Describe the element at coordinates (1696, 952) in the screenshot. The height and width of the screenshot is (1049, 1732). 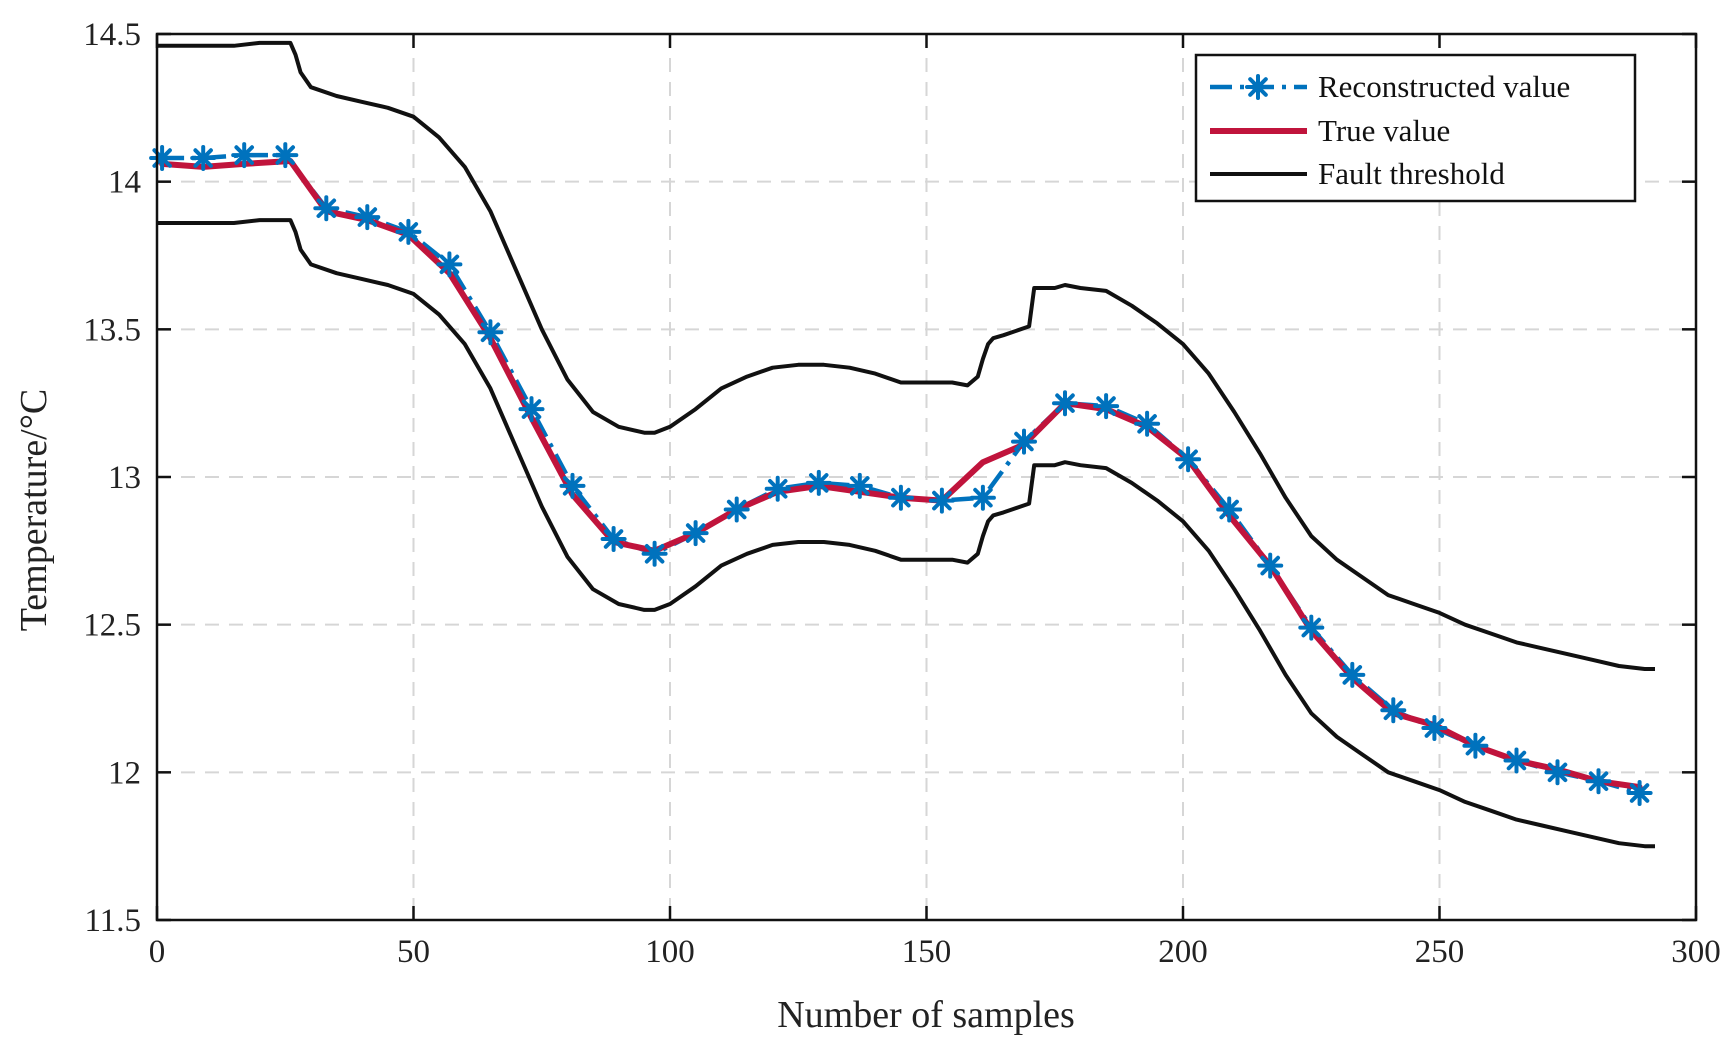
I see `x-tick-label: 300` at that location.